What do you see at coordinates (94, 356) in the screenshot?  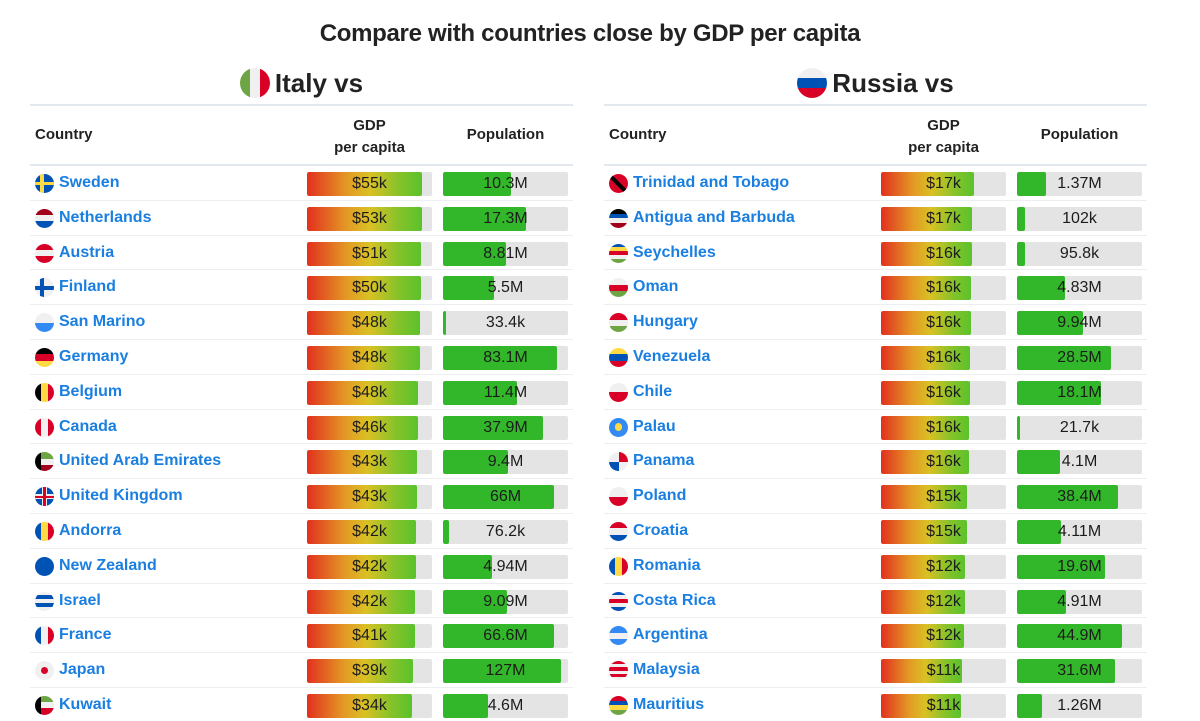 I see `country-link: Germany` at bounding box center [94, 356].